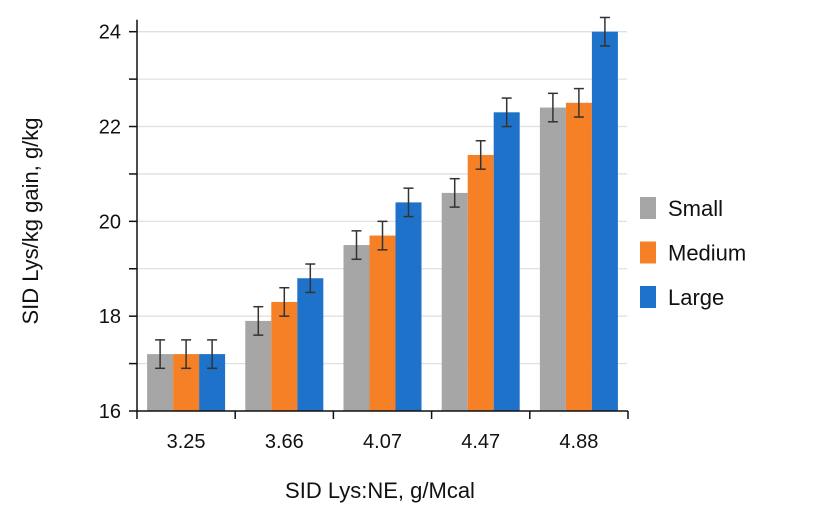 This screenshot has width=820, height=513. I want to click on legend-label-medium: Medium, so click(707, 253).